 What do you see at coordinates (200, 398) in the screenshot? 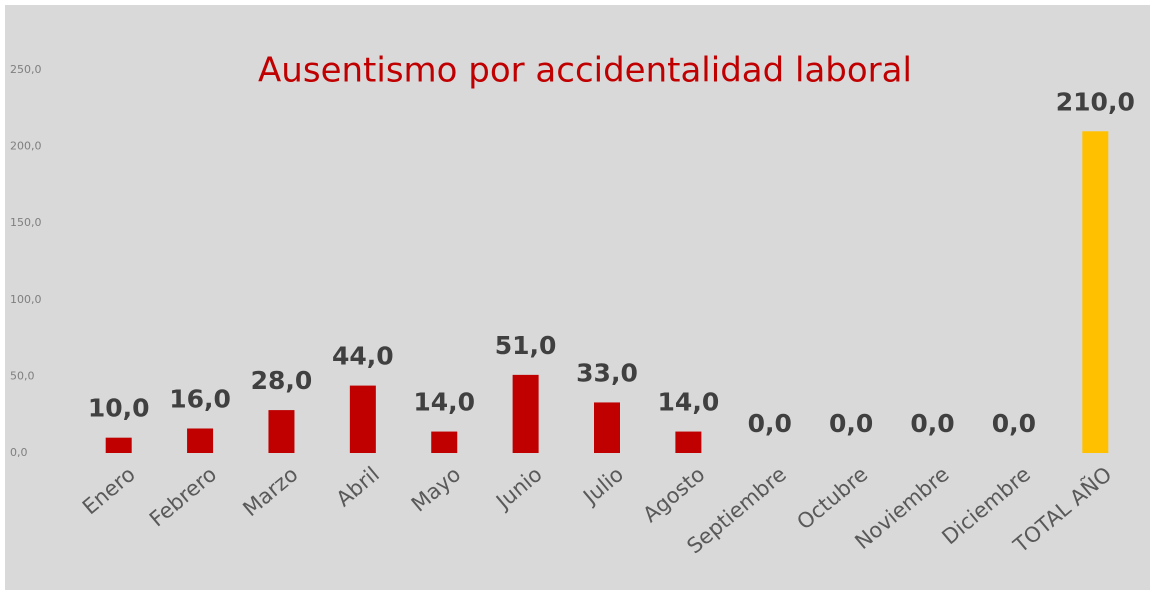
I see `value-label: 16,0` at bounding box center [200, 398].